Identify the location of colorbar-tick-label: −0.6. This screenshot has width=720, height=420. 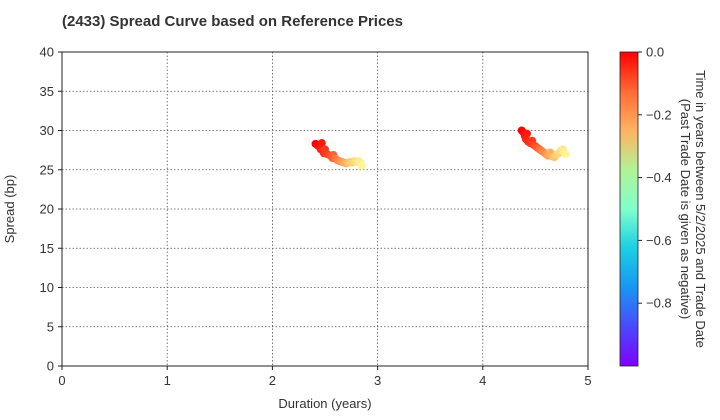
(659, 240).